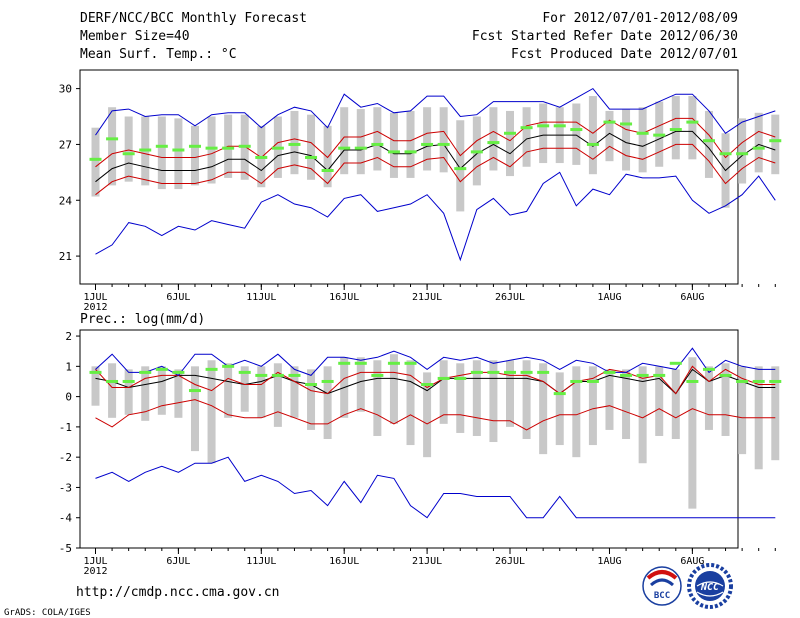 This screenshot has width=800, height=618. I want to click on prec-series-lower-spread, so click(435, 415).